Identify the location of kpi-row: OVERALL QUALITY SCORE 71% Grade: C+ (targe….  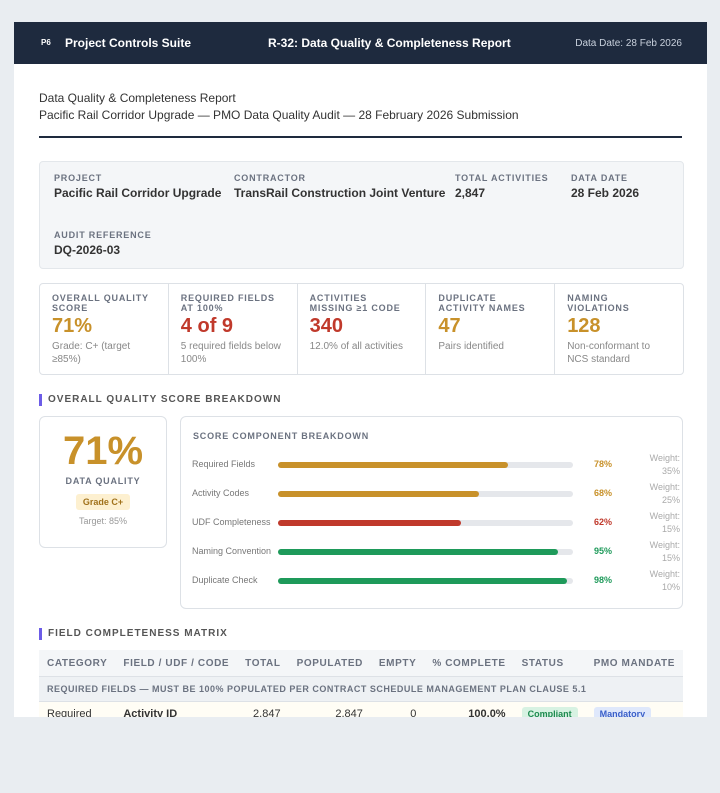
(361, 329).